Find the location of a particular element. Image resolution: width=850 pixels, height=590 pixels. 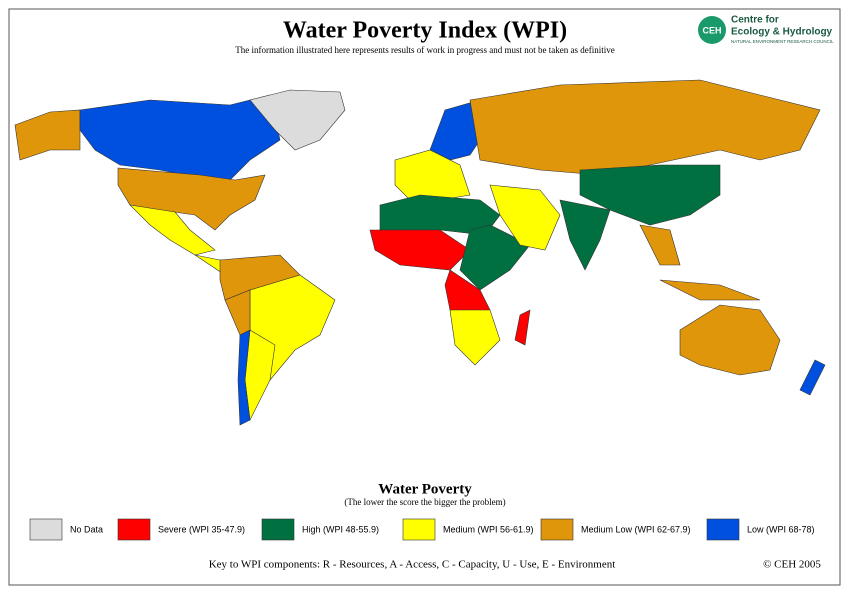

legend-label: Medium Low (WPI 62-67.9) is located at coordinates (636, 529).